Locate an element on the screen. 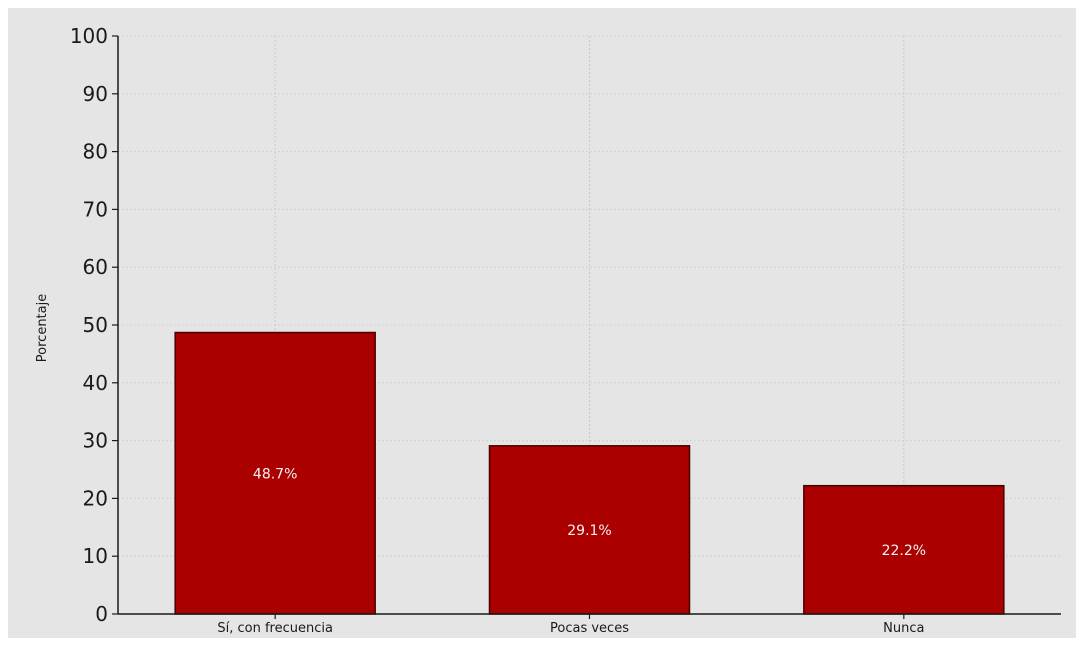 This screenshot has width=1081, height=649. y-tick-label: 10 is located at coordinates (95, 556).